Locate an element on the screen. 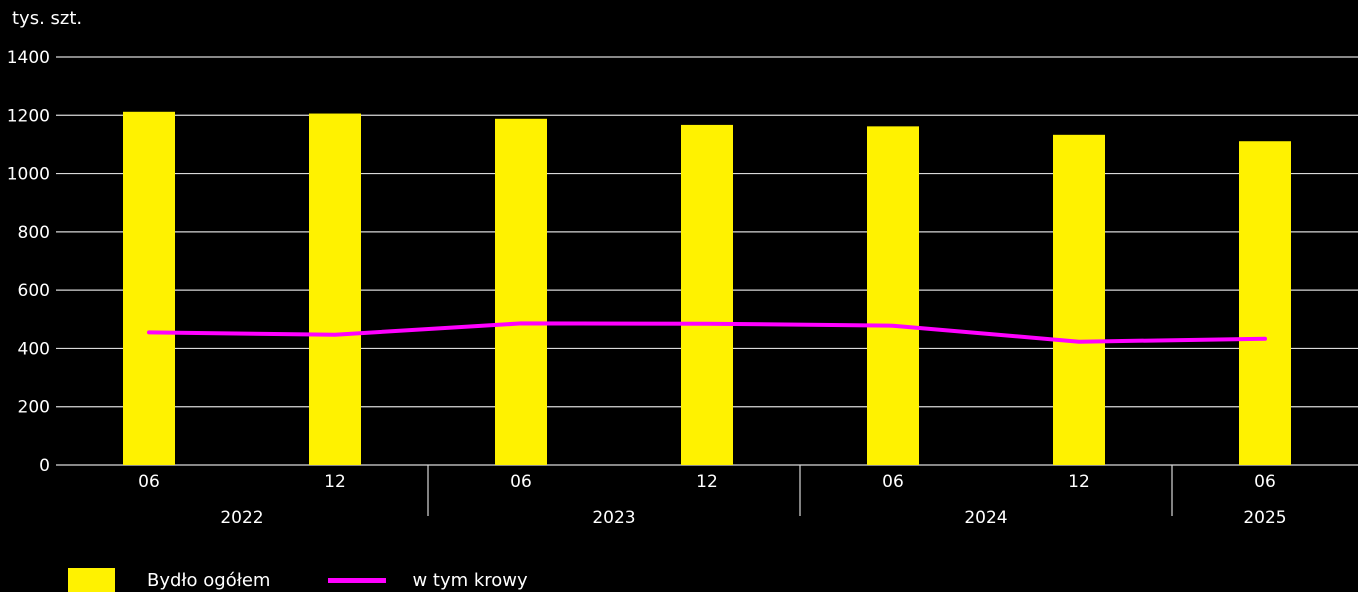  x-tick-label-6: 06 is located at coordinates (1265, 482).